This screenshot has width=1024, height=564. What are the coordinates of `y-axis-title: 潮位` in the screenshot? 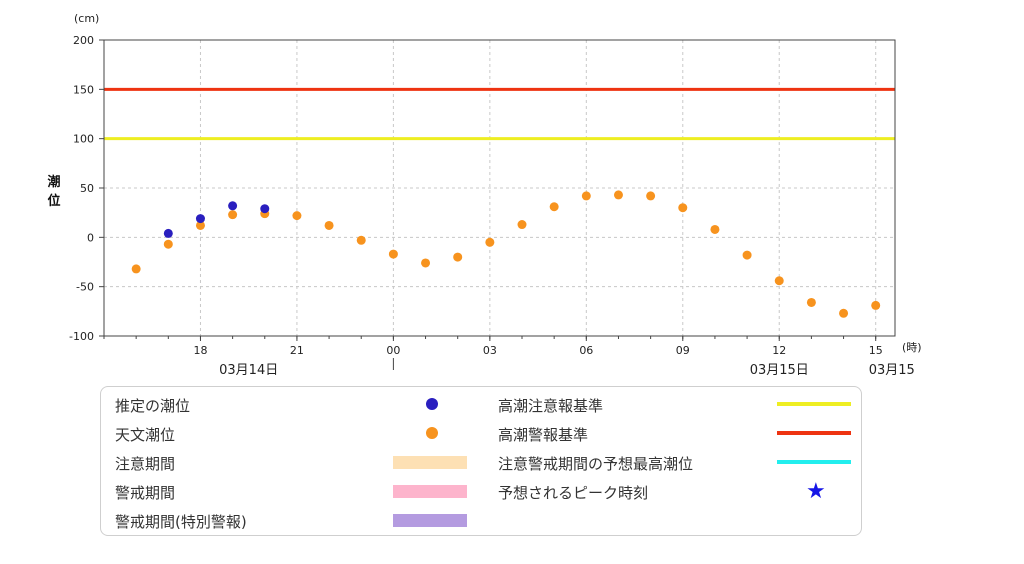 It's located at (53, 191).